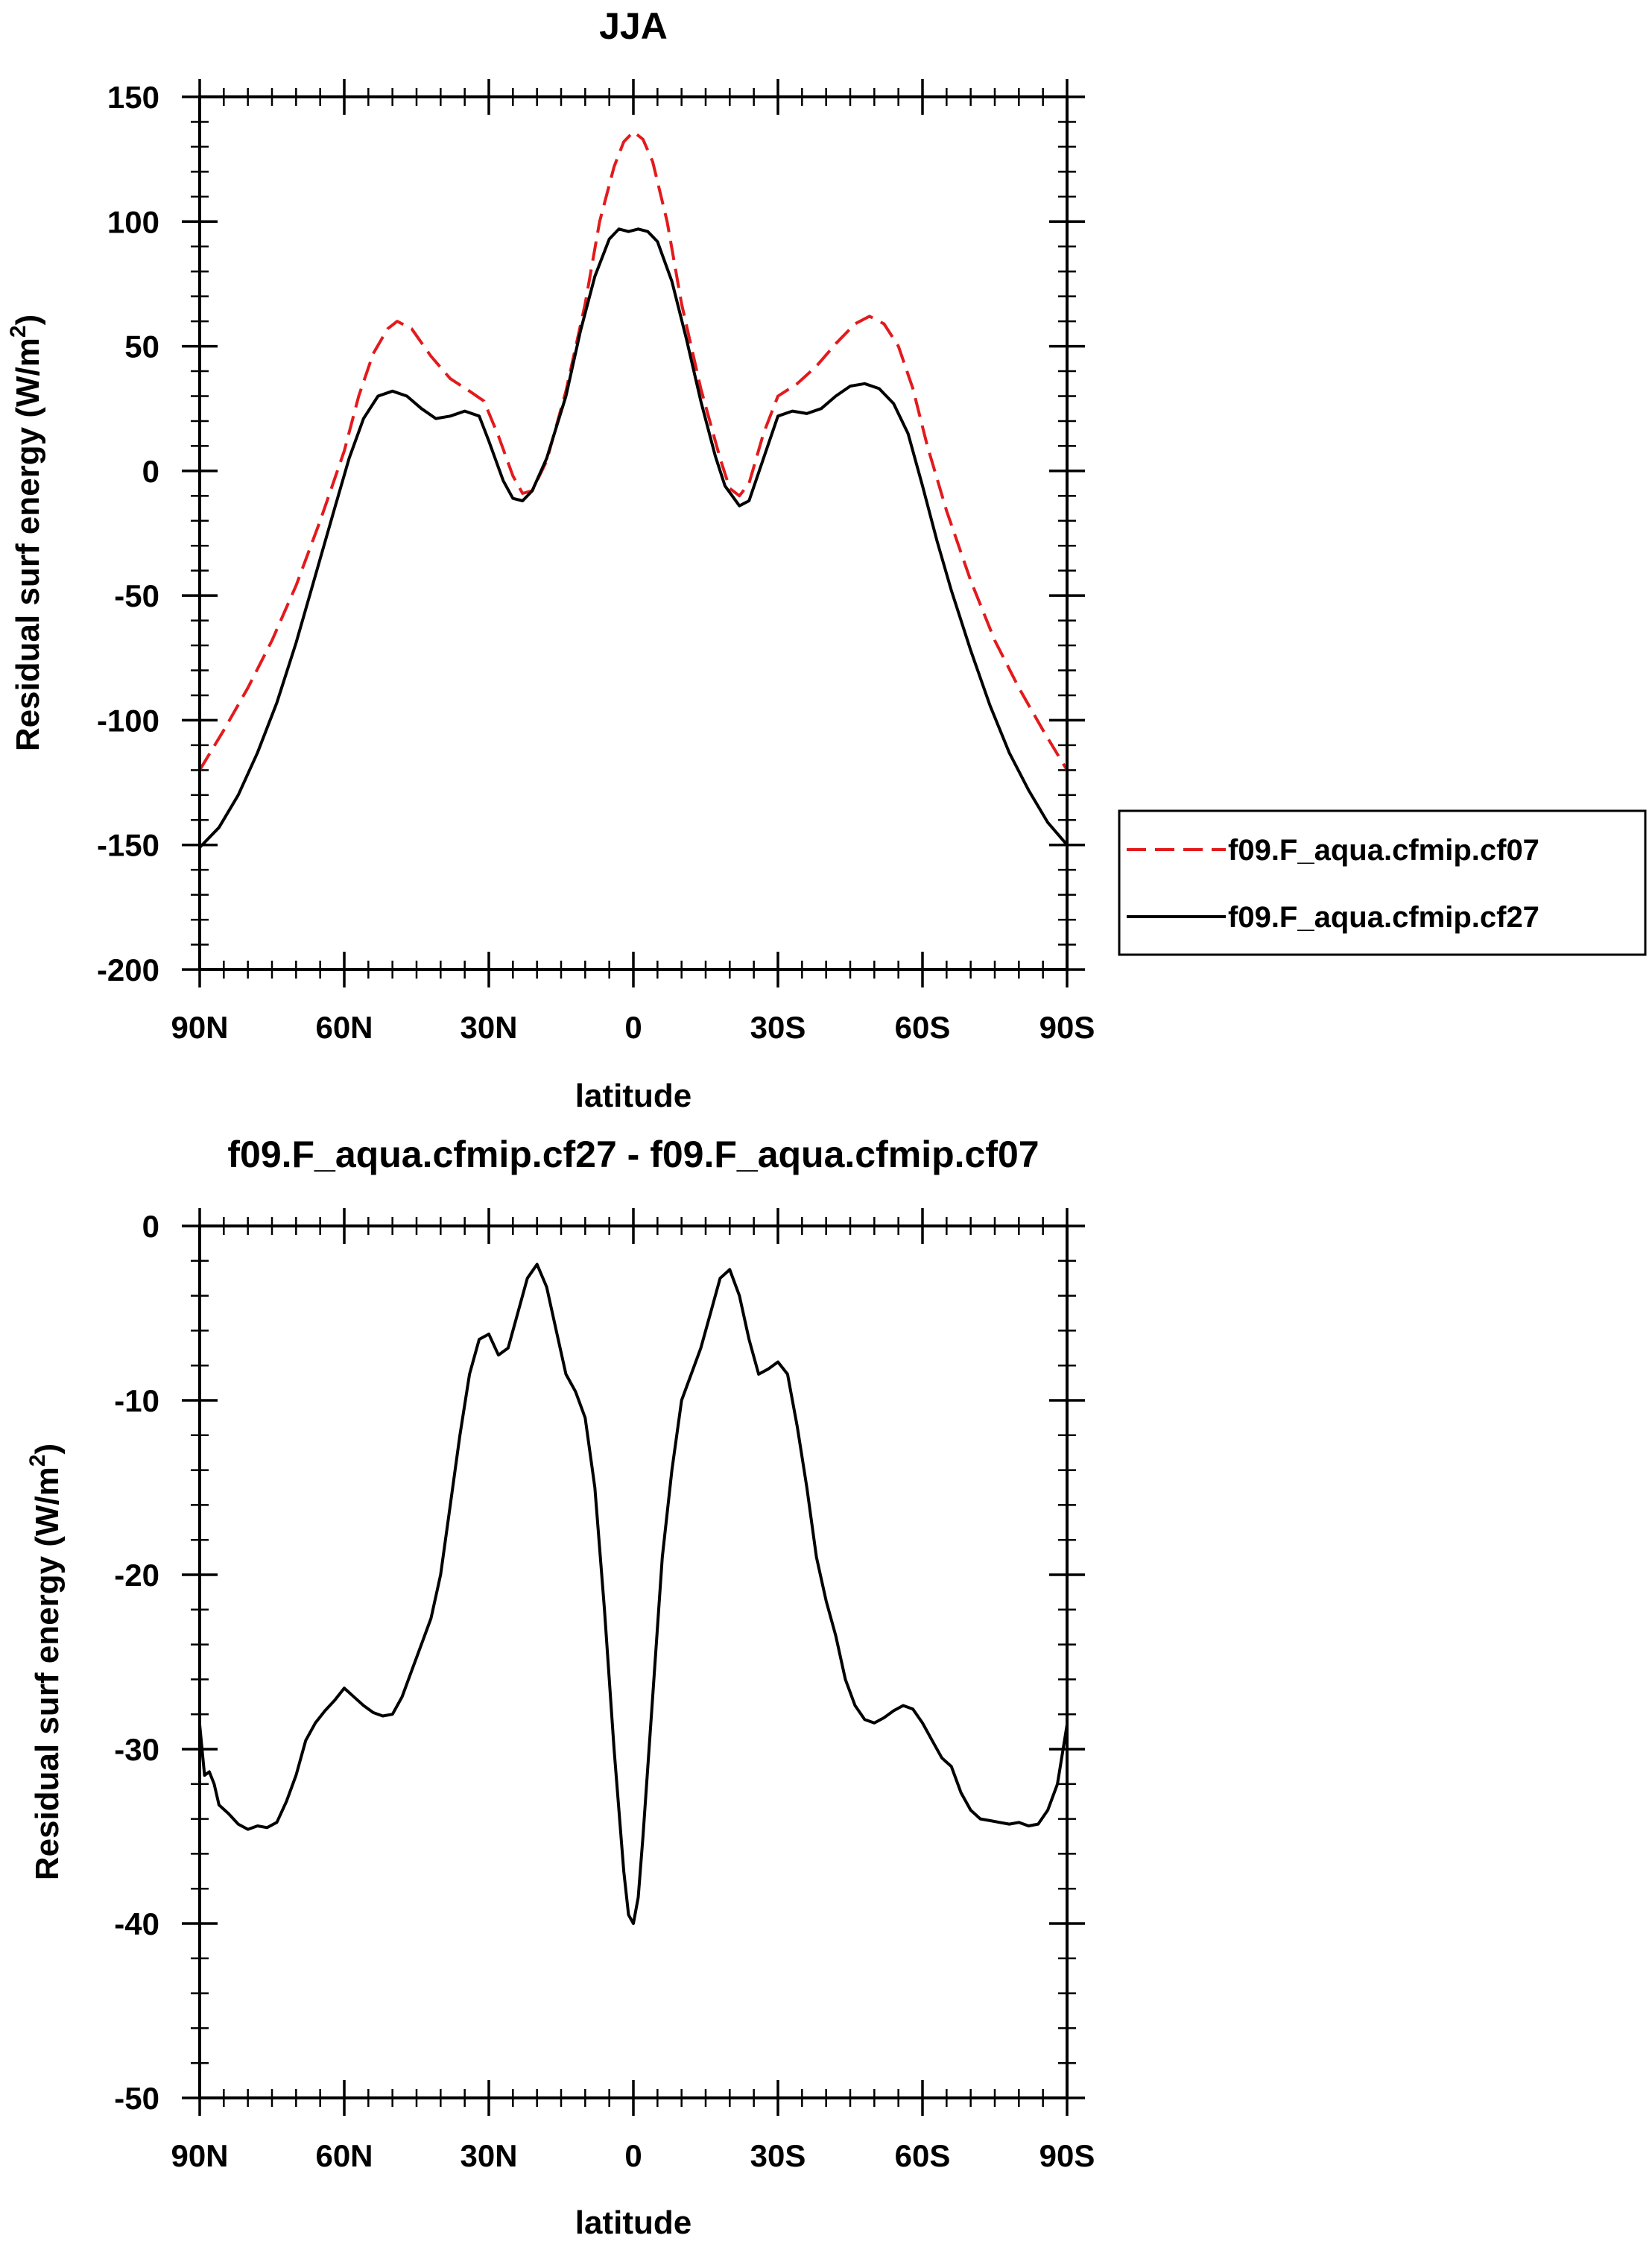  What do you see at coordinates (137, 1749) in the screenshot?
I see `y-tick-label: -30` at bounding box center [137, 1749].